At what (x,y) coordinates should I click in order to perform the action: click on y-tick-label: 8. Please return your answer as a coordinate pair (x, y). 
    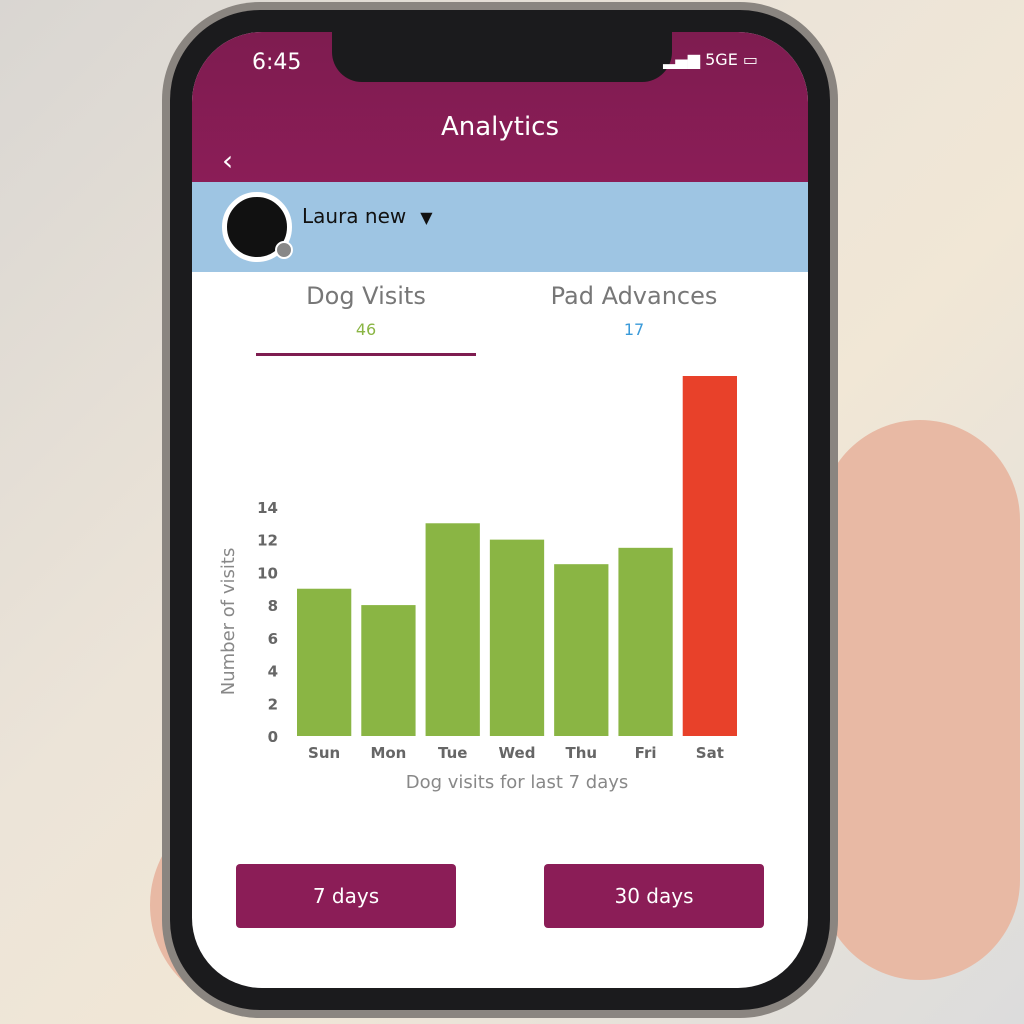
    Looking at the image, I should click on (273, 606).